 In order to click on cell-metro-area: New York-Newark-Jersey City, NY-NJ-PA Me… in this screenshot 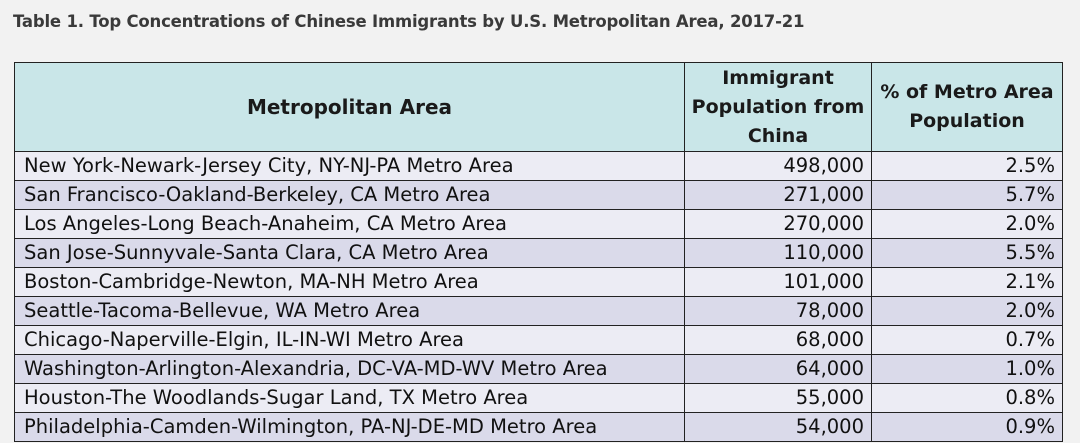, I will do `click(349, 166)`.